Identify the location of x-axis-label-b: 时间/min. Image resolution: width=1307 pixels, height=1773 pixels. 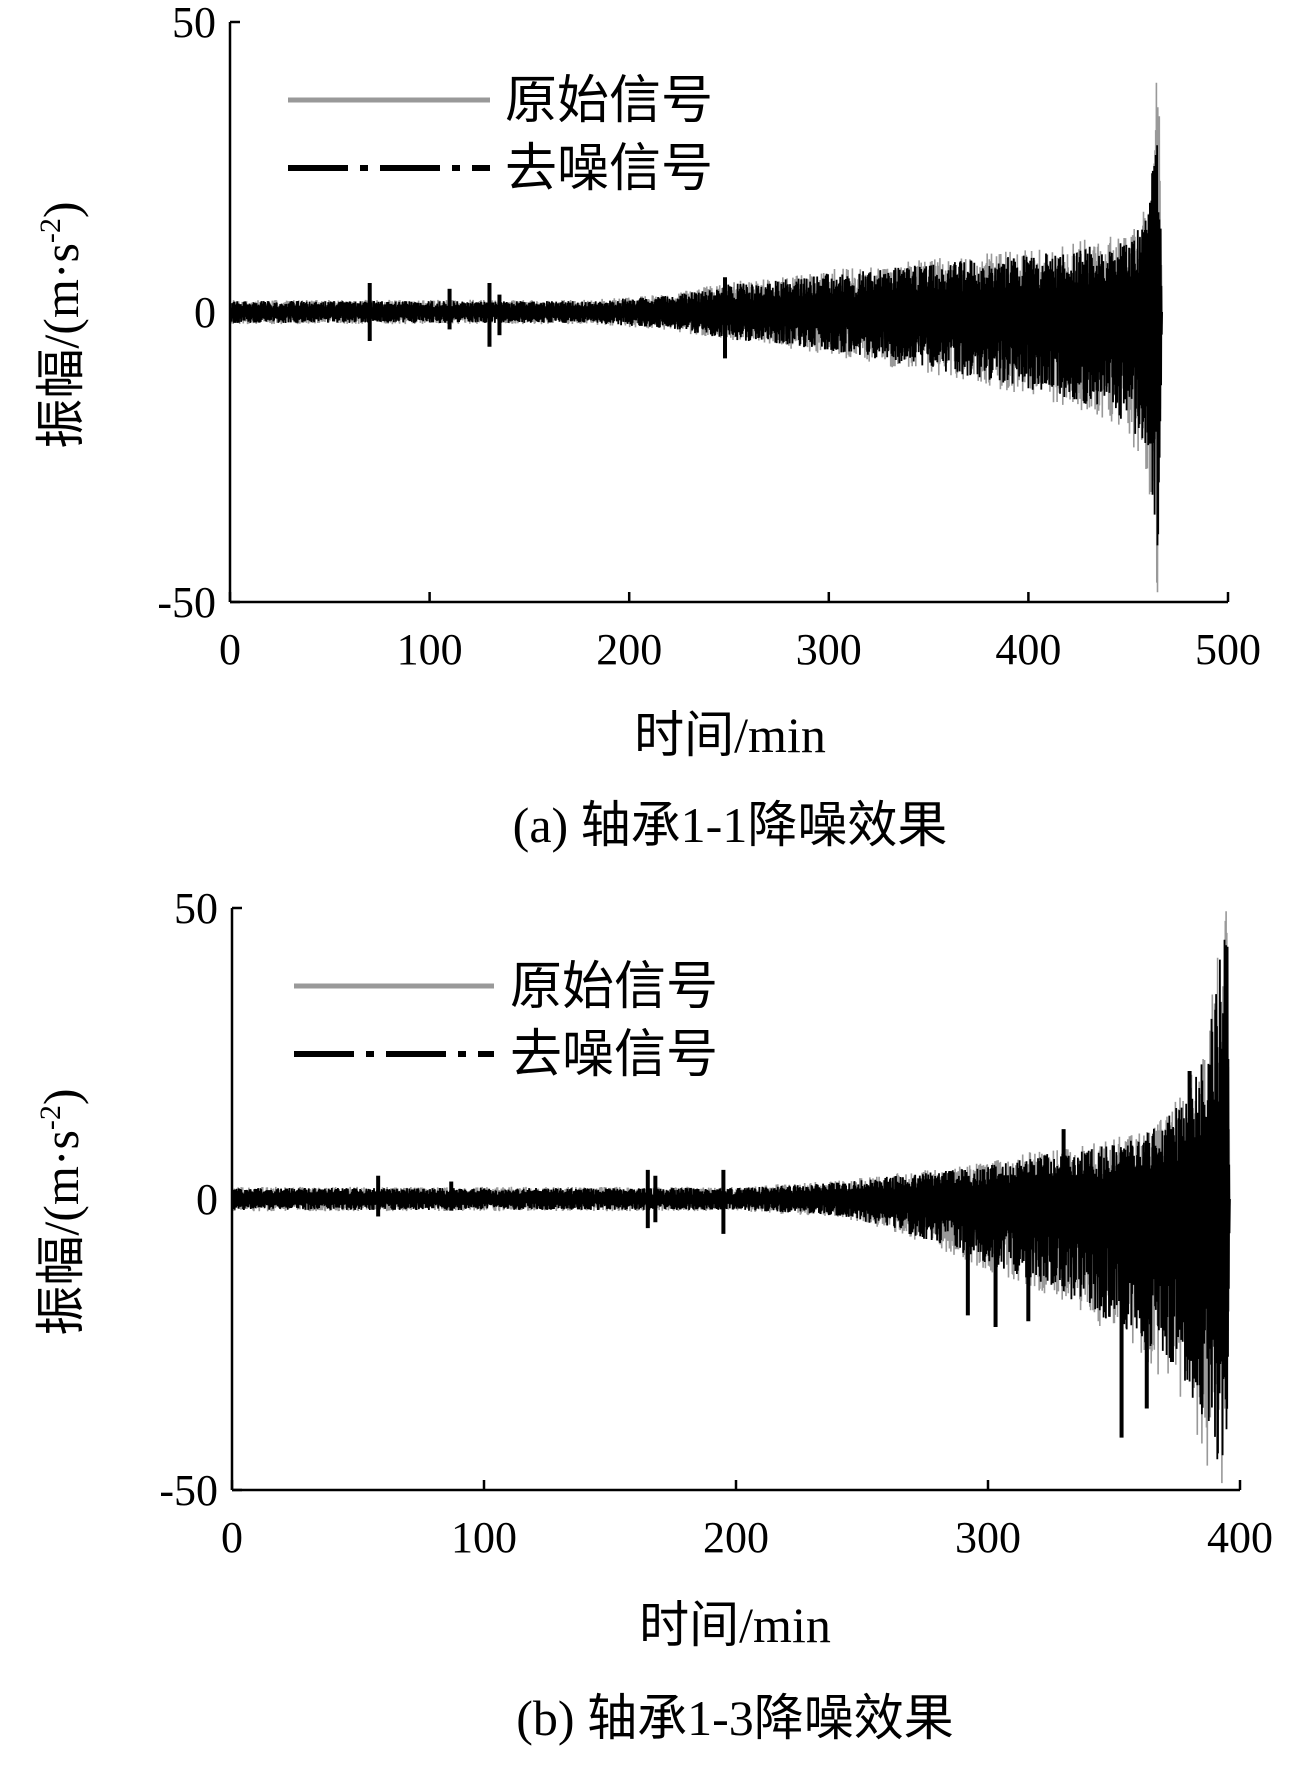
(735, 1625).